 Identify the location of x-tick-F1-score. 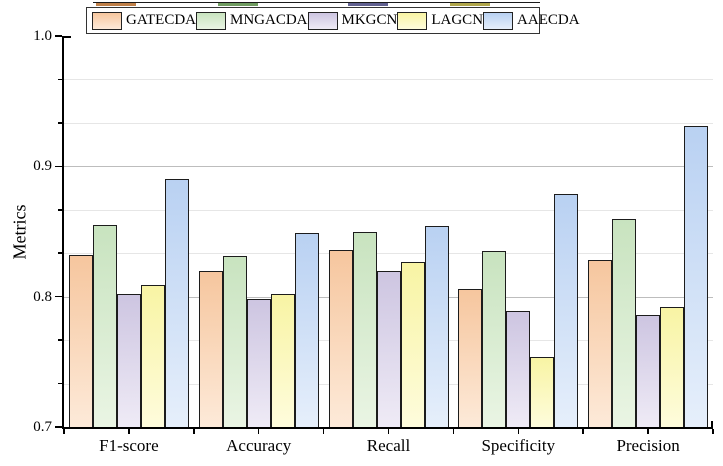
(129, 431).